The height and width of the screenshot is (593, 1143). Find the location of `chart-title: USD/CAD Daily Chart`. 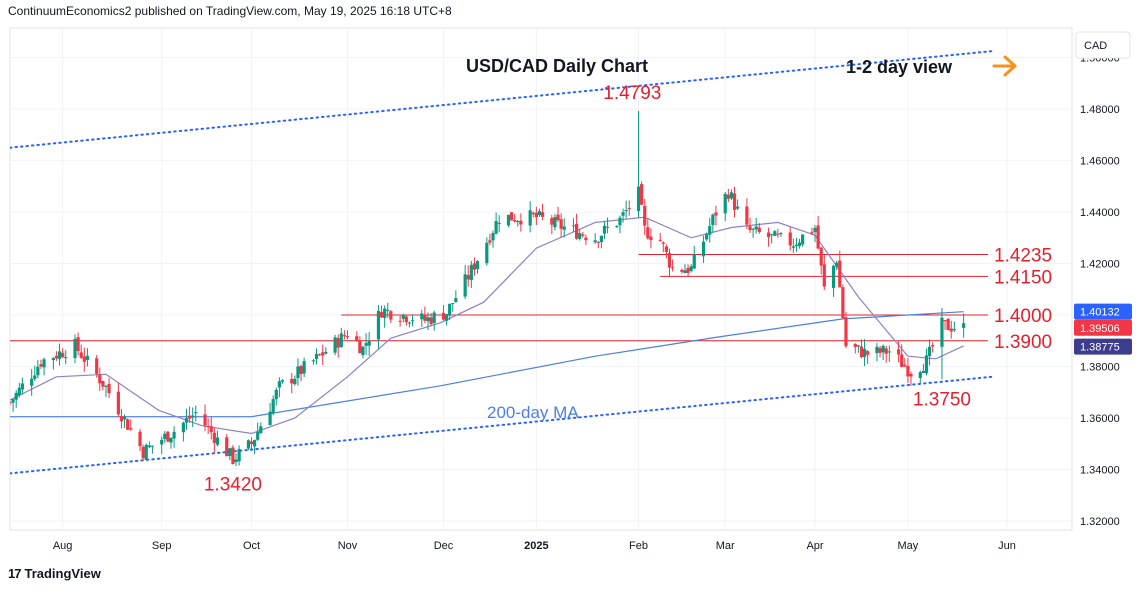

chart-title: USD/CAD Daily Chart is located at coordinates (557, 66).